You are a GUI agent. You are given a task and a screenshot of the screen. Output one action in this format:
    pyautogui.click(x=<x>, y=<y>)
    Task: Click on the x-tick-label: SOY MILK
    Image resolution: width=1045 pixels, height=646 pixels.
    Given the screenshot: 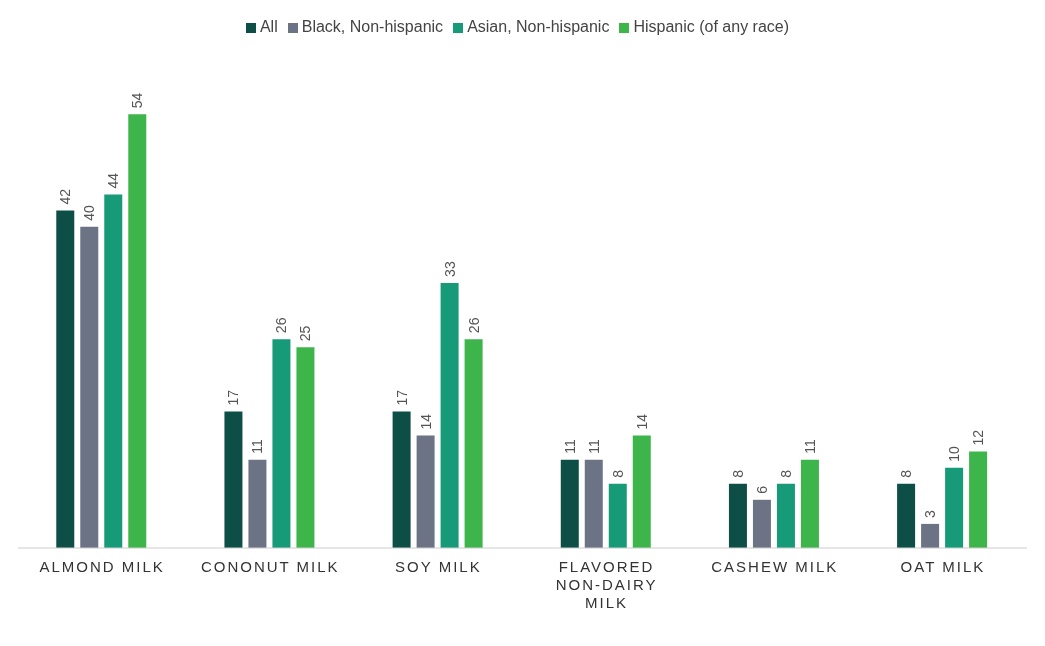 What is the action you would take?
    pyautogui.click(x=438, y=566)
    